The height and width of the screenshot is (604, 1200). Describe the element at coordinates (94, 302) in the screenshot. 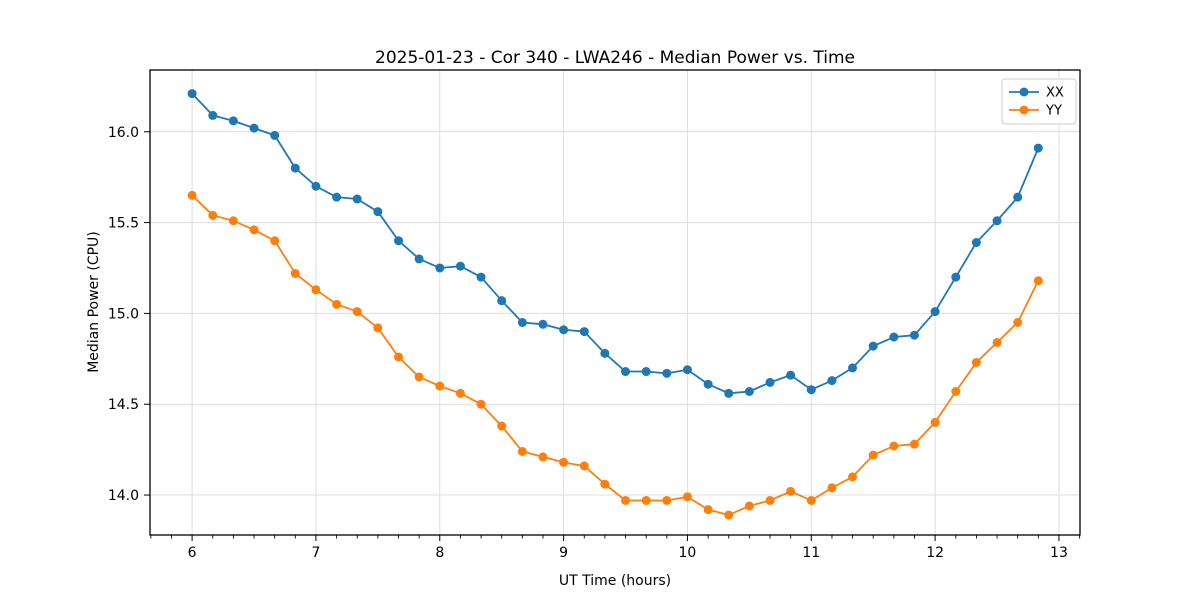

I see `y-axis-label: Median Power (CPU)` at that location.